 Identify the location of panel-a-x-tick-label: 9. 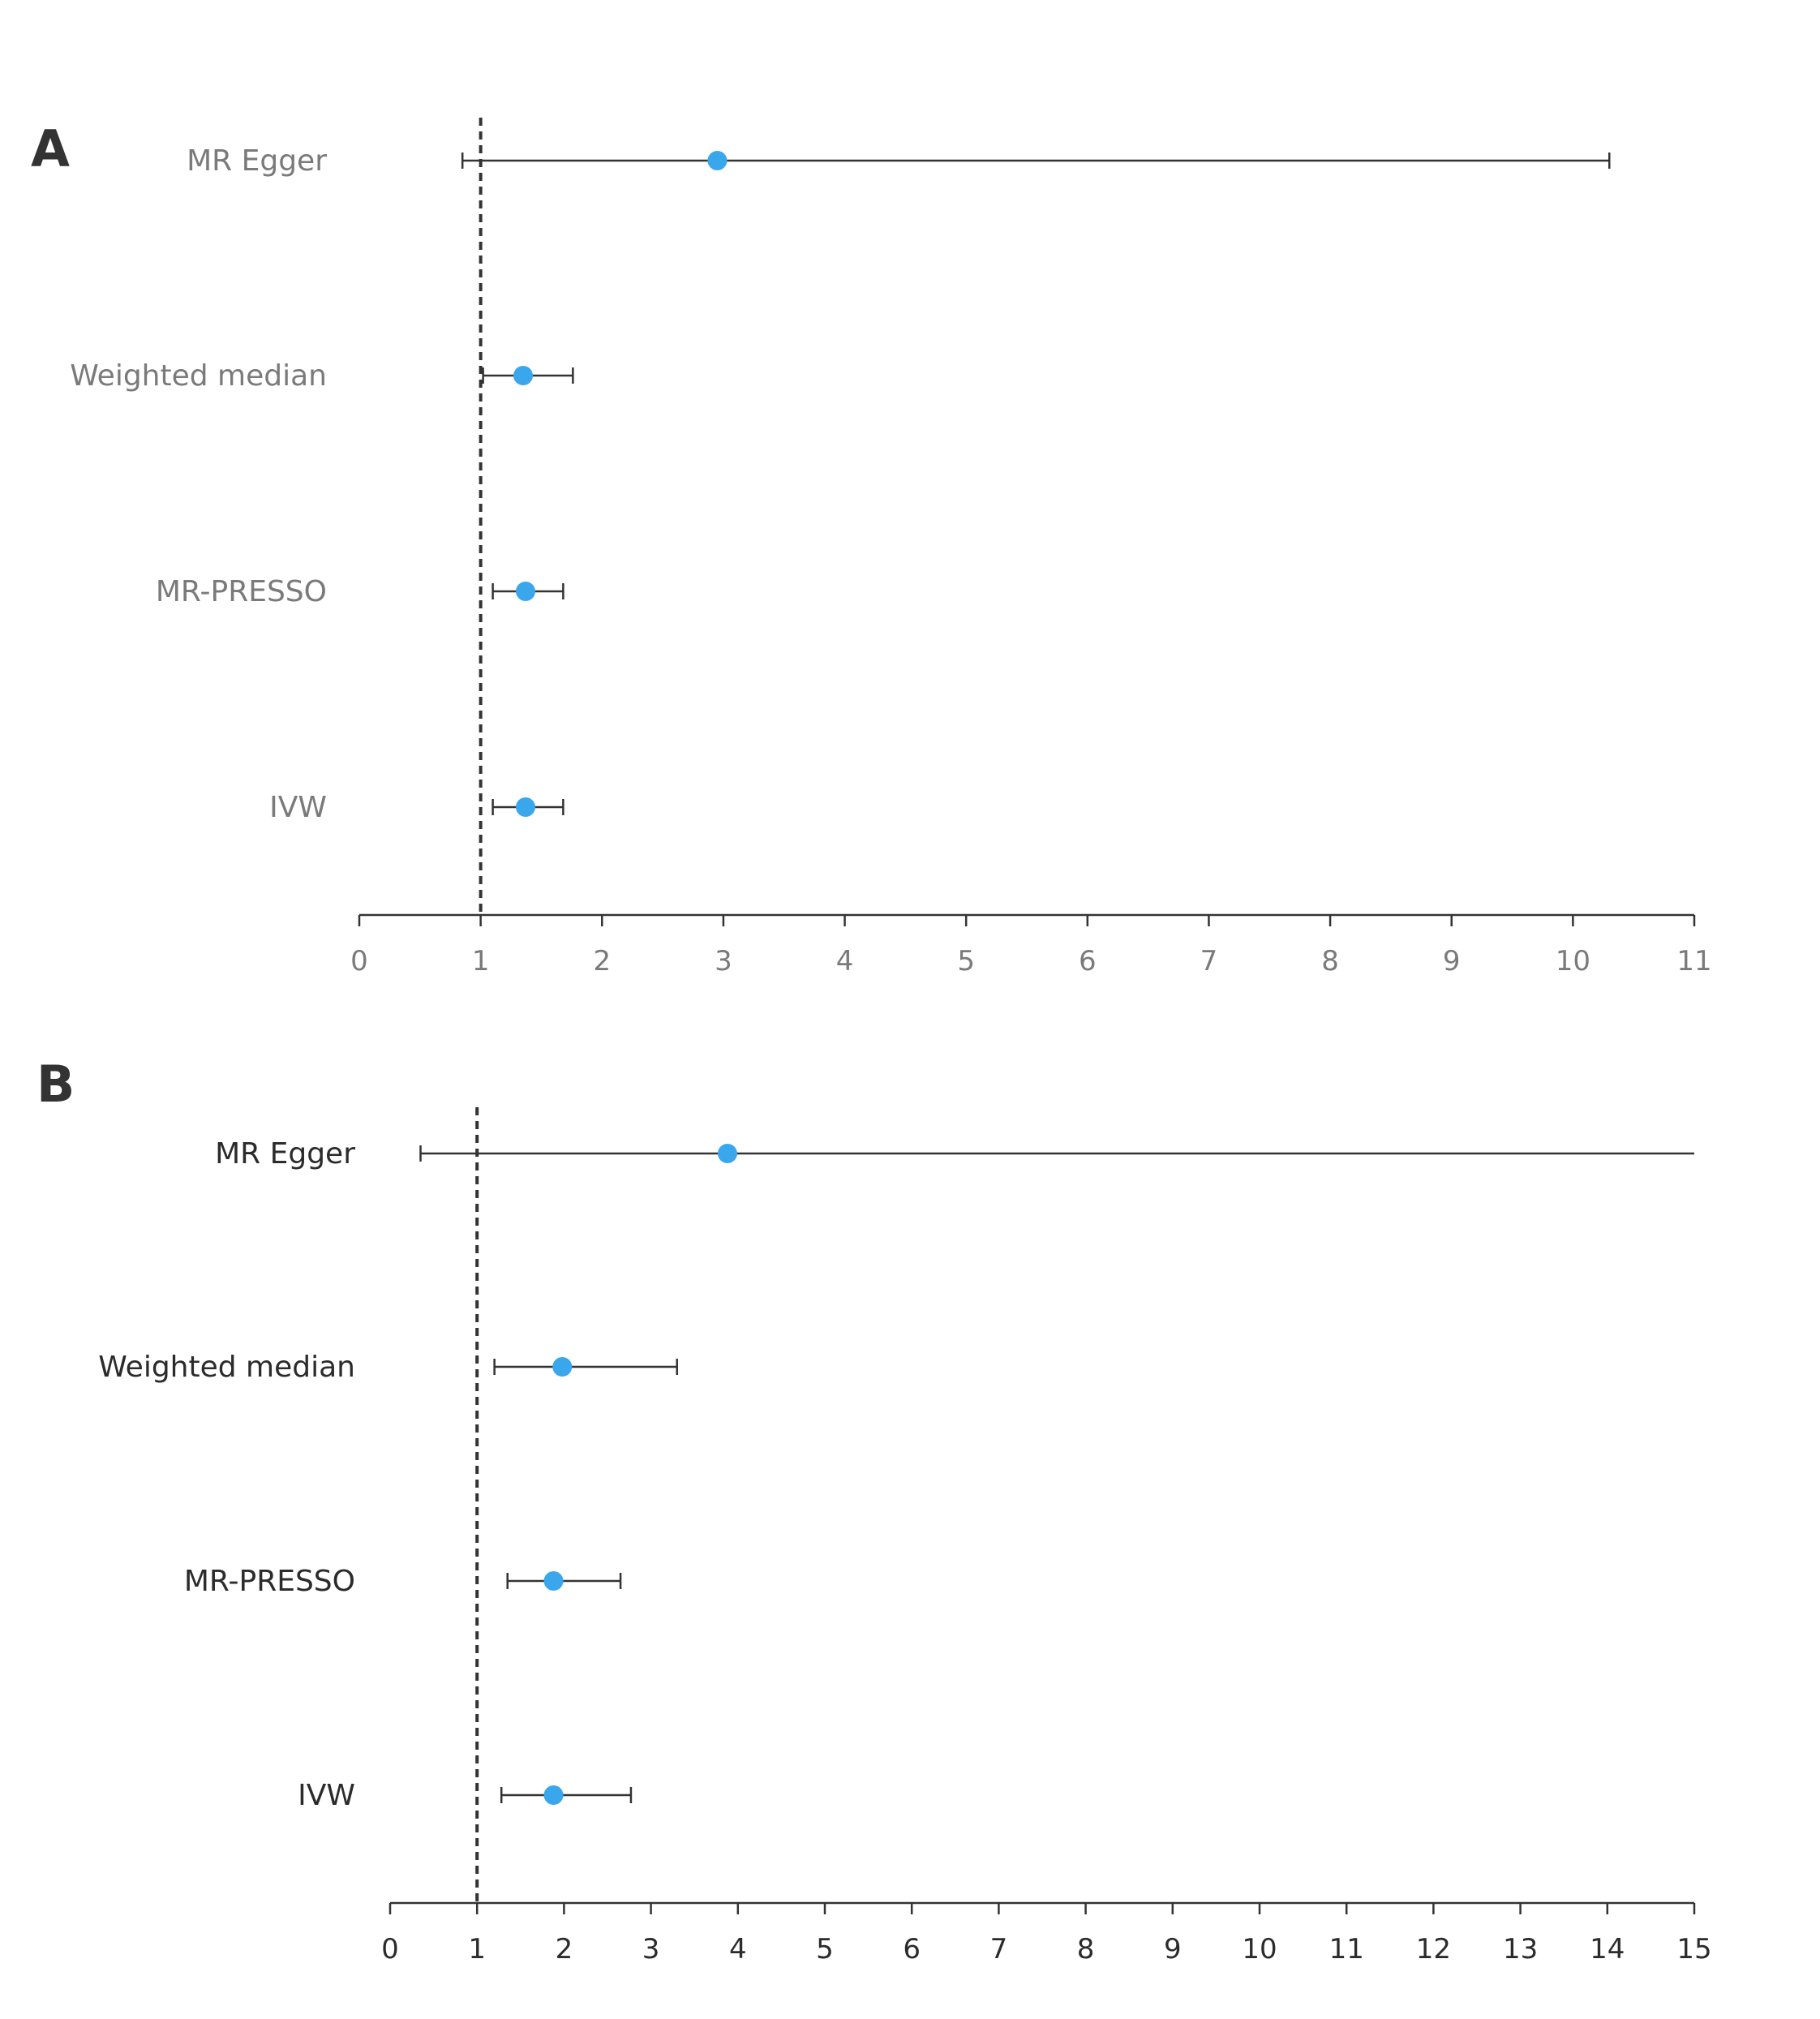
(1452, 961).